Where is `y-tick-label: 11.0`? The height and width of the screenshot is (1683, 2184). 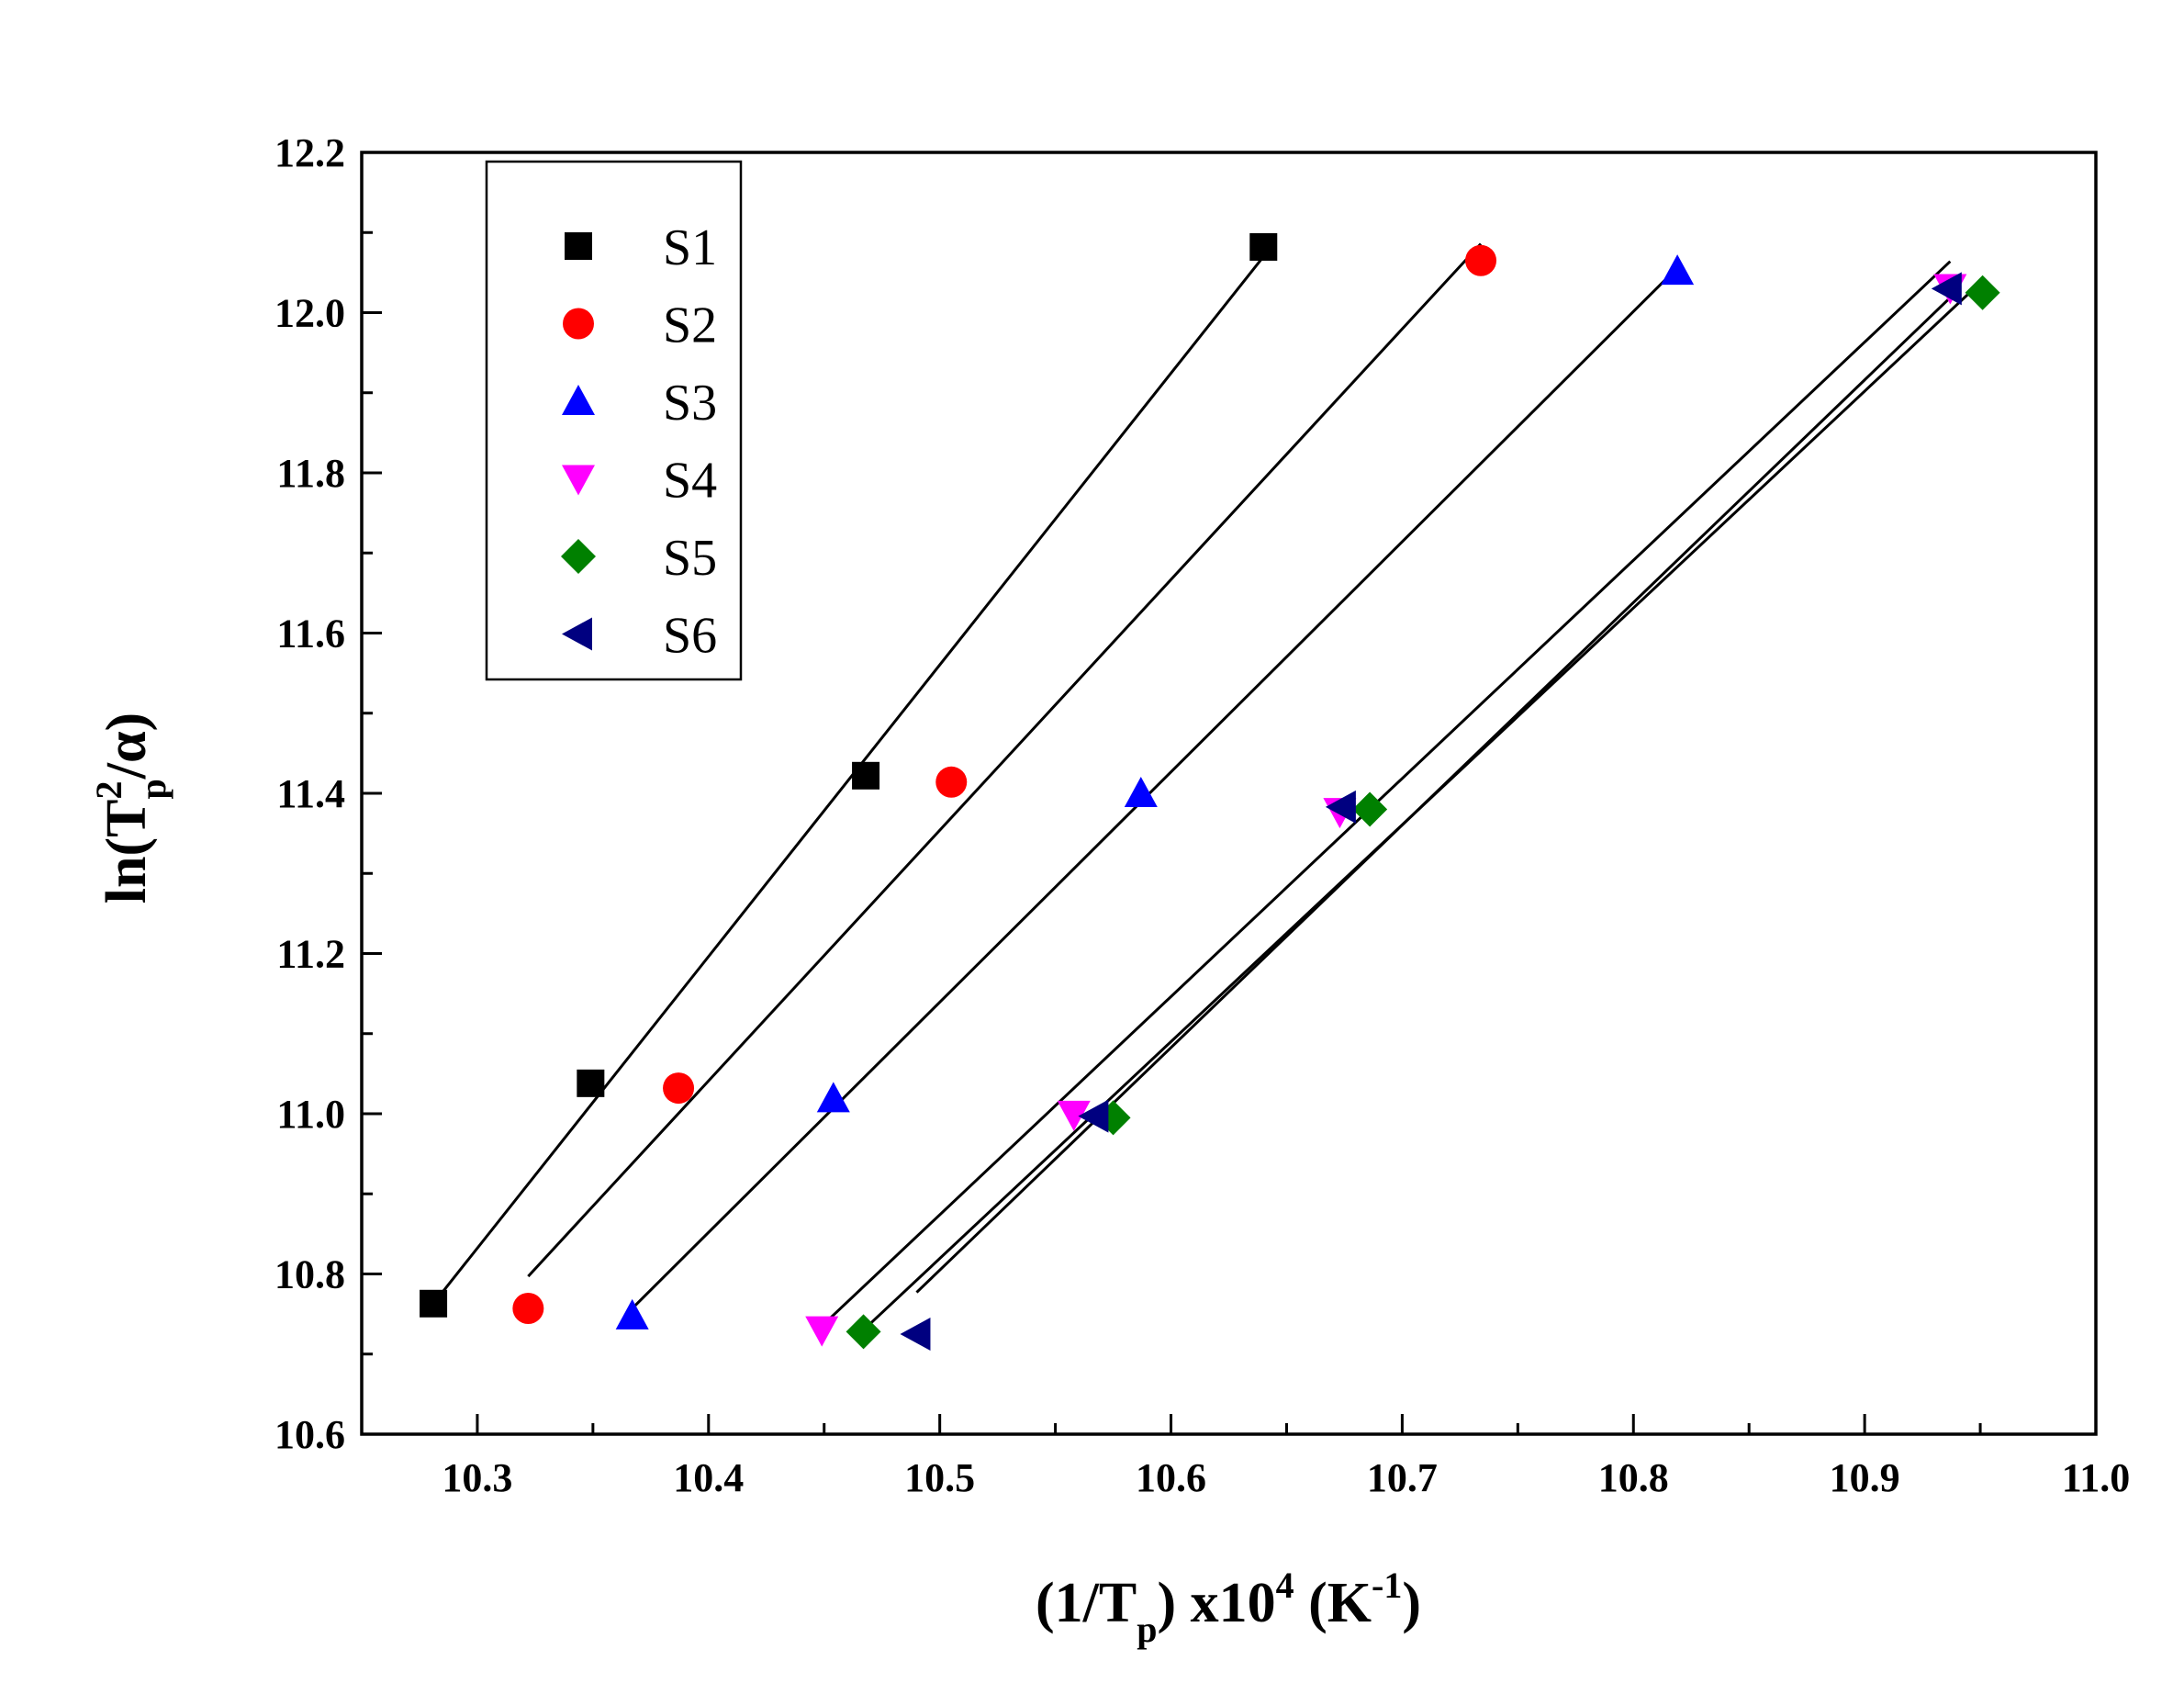
y-tick-label: 11.0 is located at coordinates (310, 1114).